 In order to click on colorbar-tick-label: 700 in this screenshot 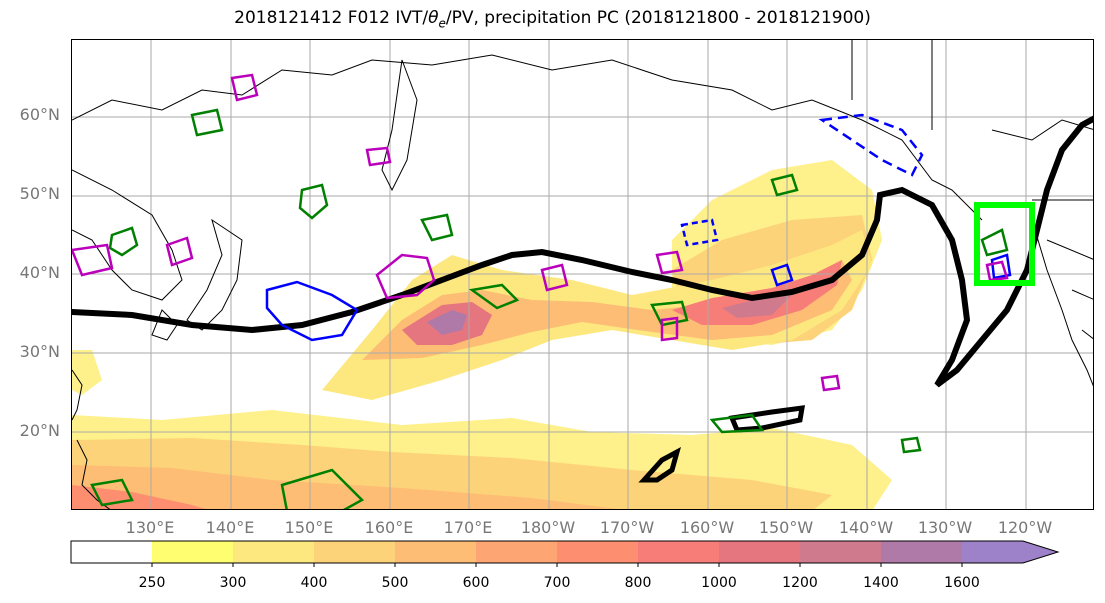, I will do `click(557, 583)`.